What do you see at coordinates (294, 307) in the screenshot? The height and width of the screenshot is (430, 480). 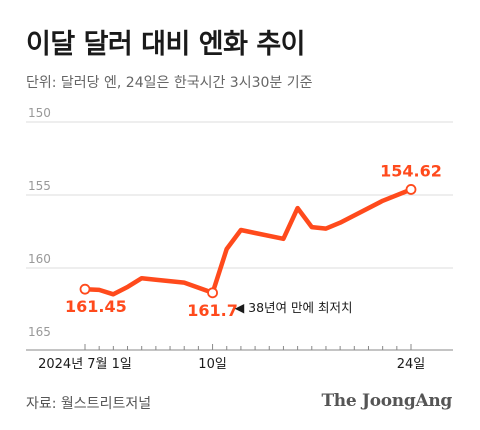 I see `annotation-note: ◀ 38년여 만에 최저치` at bounding box center [294, 307].